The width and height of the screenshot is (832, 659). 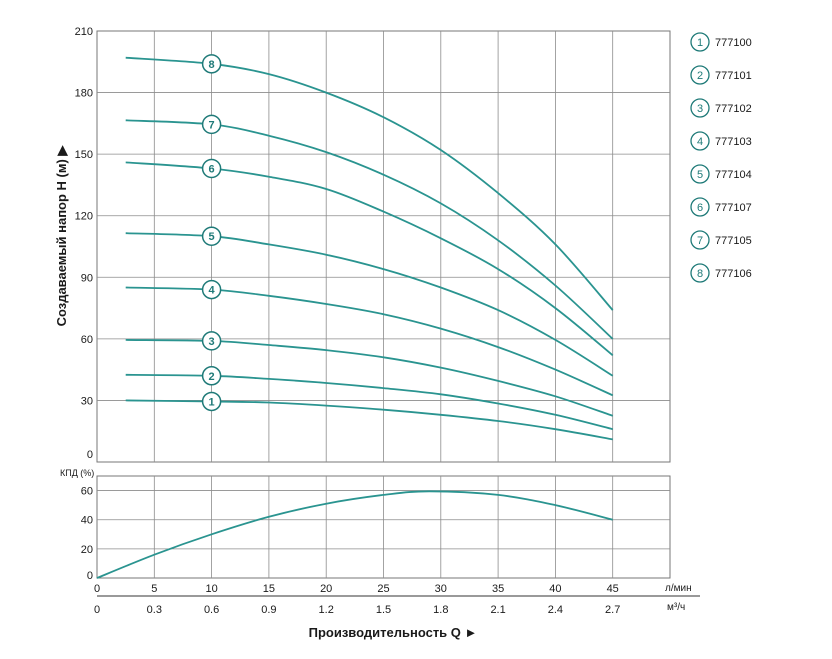 What do you see at coordinates (87, 278) in the screenshot?
I see `head-y-tick-label: 90` at bounding box center [87, 278].